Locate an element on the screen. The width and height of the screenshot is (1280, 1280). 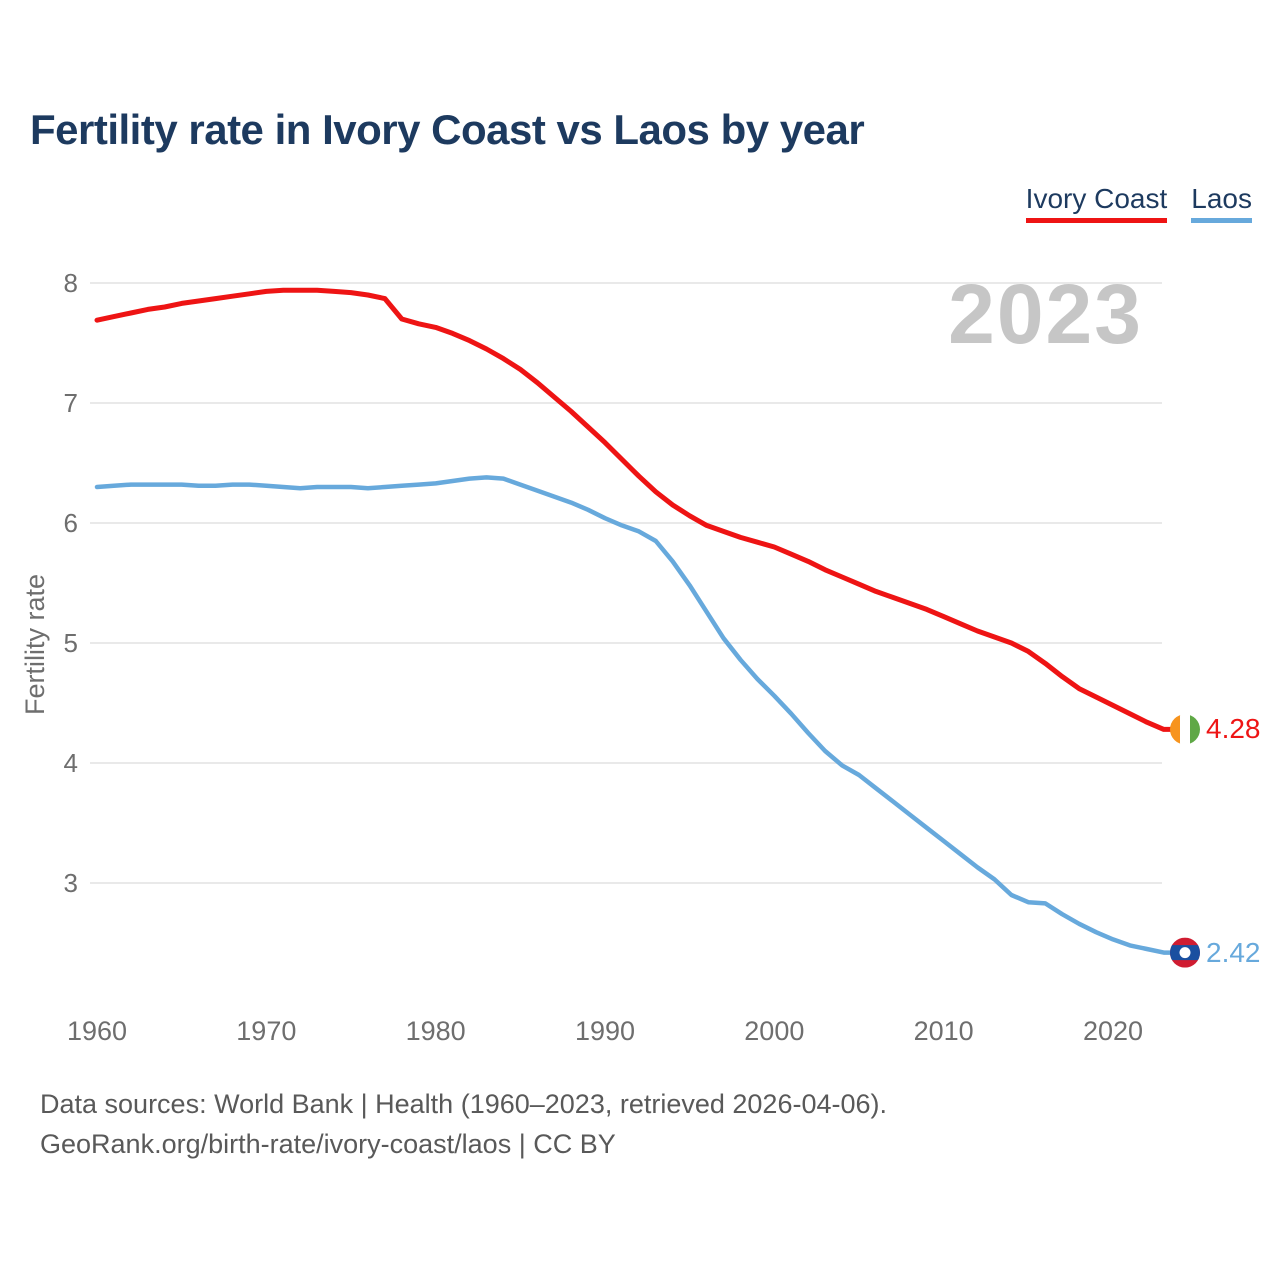
legend-item-laos: Laos is located at coordinates (1221, 203).